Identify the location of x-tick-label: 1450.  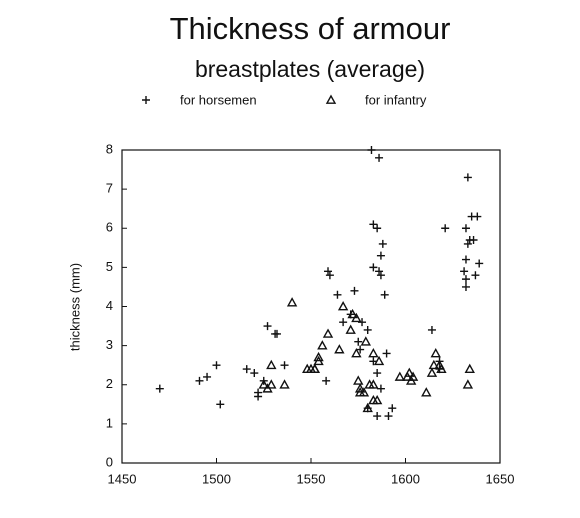
(122, 478).